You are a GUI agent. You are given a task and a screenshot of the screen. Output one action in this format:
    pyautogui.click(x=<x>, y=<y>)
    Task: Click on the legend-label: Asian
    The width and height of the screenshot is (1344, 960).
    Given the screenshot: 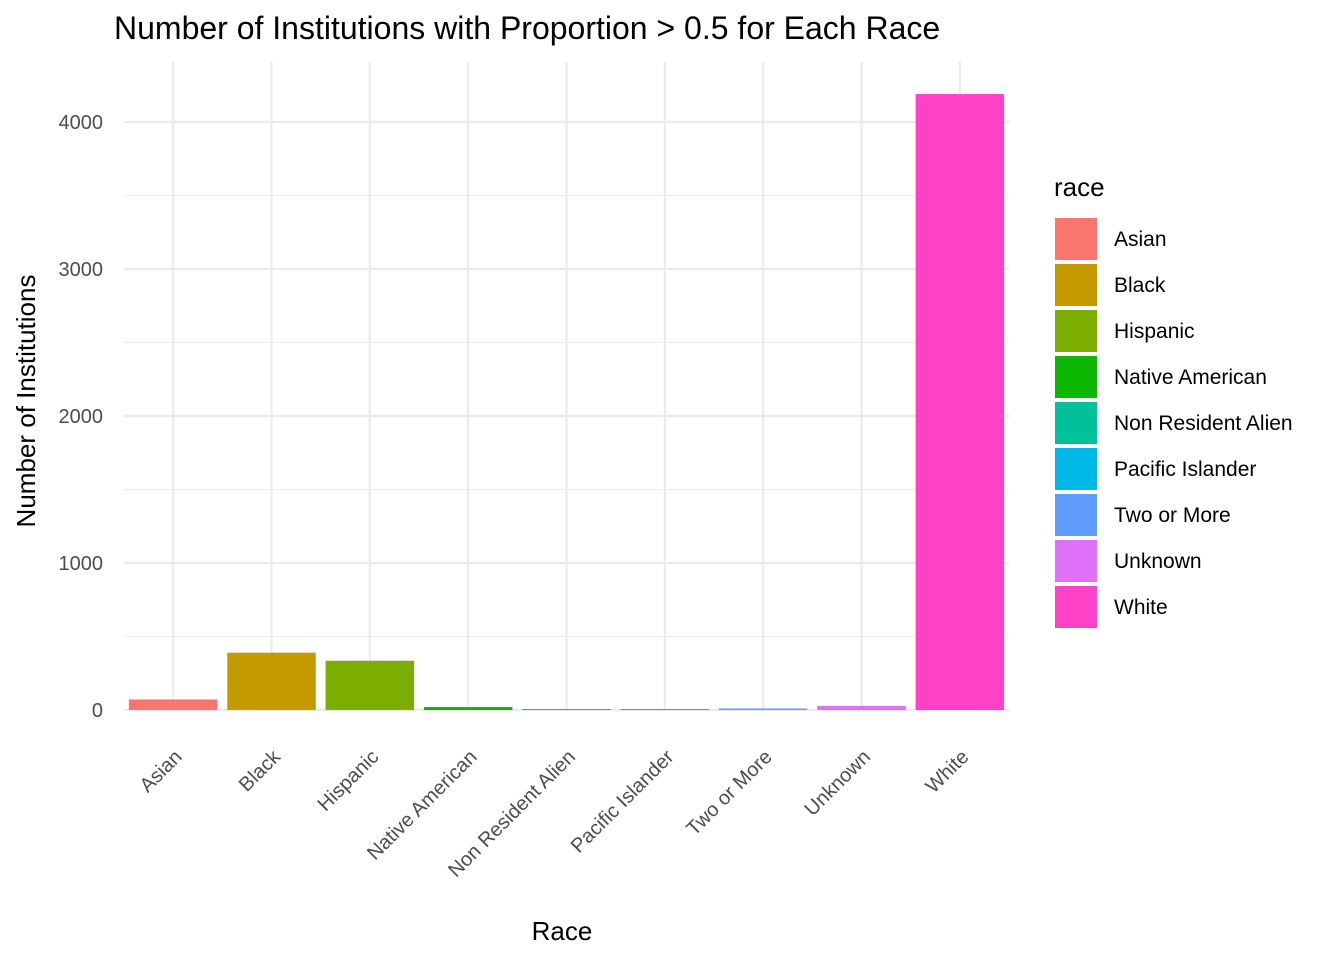 What is the action you would take?
    pyautogui.click(x=1140, y=239)
    